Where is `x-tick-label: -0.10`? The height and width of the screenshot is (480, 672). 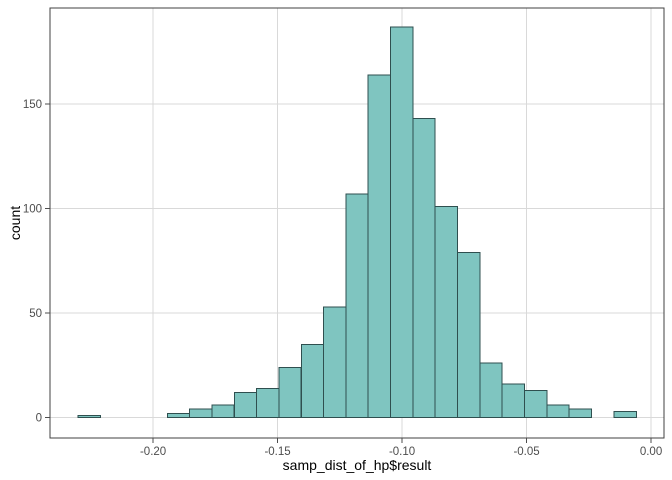
x-tick-label: -0.10 is located at coordinates (402, 452).